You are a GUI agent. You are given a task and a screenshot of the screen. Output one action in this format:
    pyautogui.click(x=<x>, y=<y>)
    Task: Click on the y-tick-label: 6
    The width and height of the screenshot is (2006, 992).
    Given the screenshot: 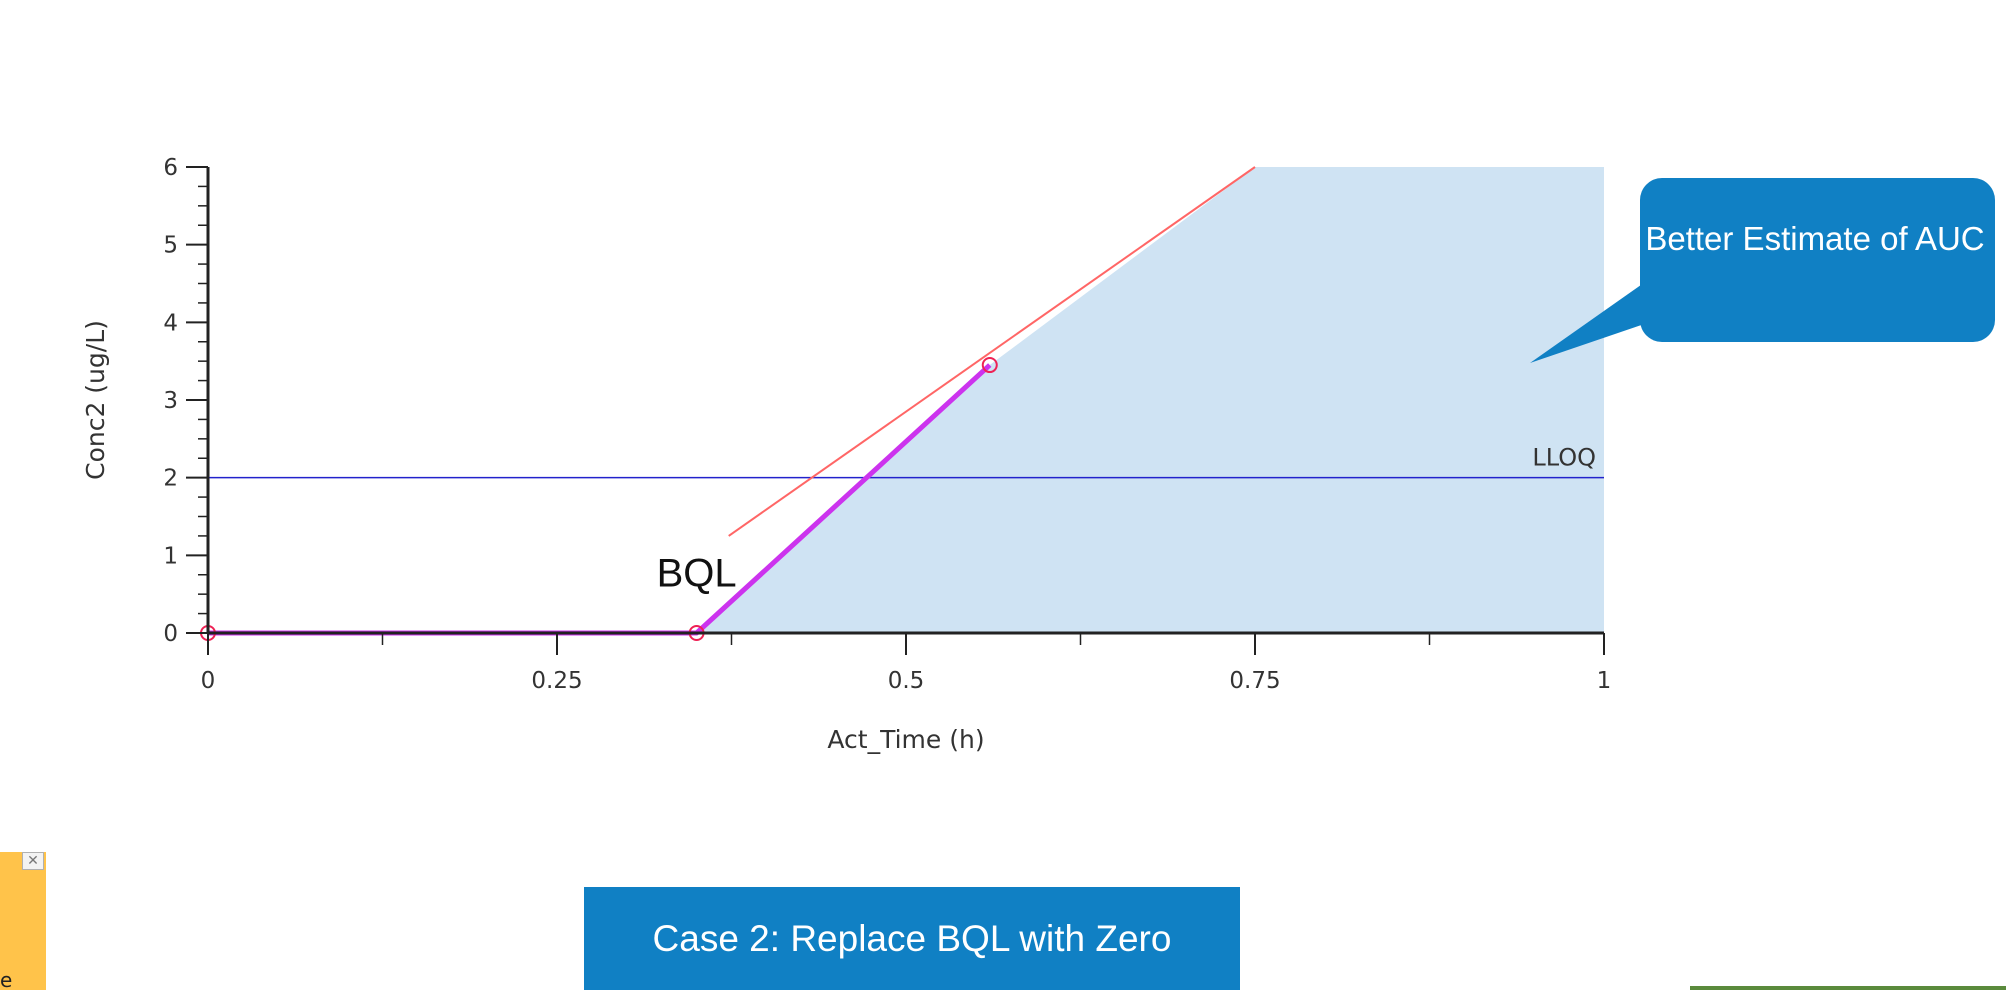 What is the action you would take?
    pyautogui.click(x=170, y=168)
    